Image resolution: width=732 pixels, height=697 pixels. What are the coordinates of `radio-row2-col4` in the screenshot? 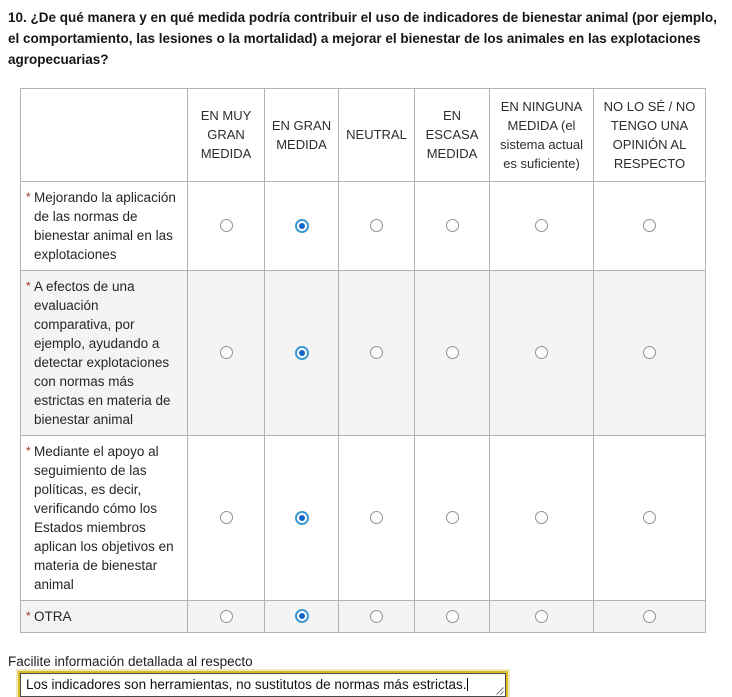 It's located at (452, 353).